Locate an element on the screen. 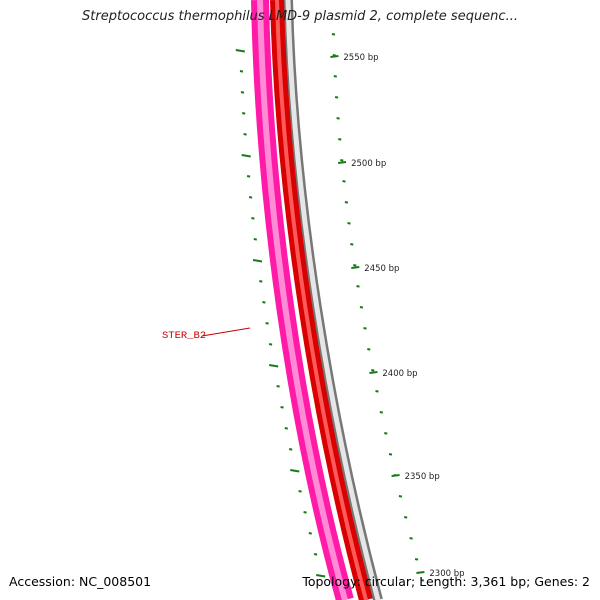 This screenshot has height=600, width=600. accession-text: Accession: NC_008501 is located at coordinates (80, 581).